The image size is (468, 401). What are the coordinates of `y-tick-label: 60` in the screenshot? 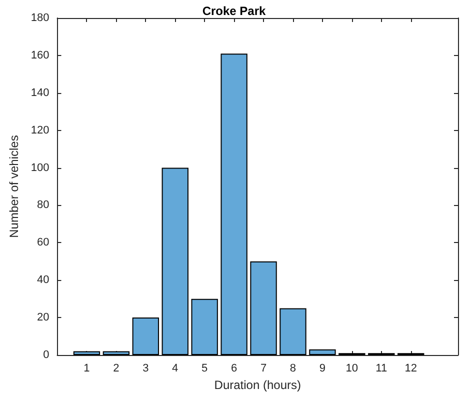 It's located at (43, 242).